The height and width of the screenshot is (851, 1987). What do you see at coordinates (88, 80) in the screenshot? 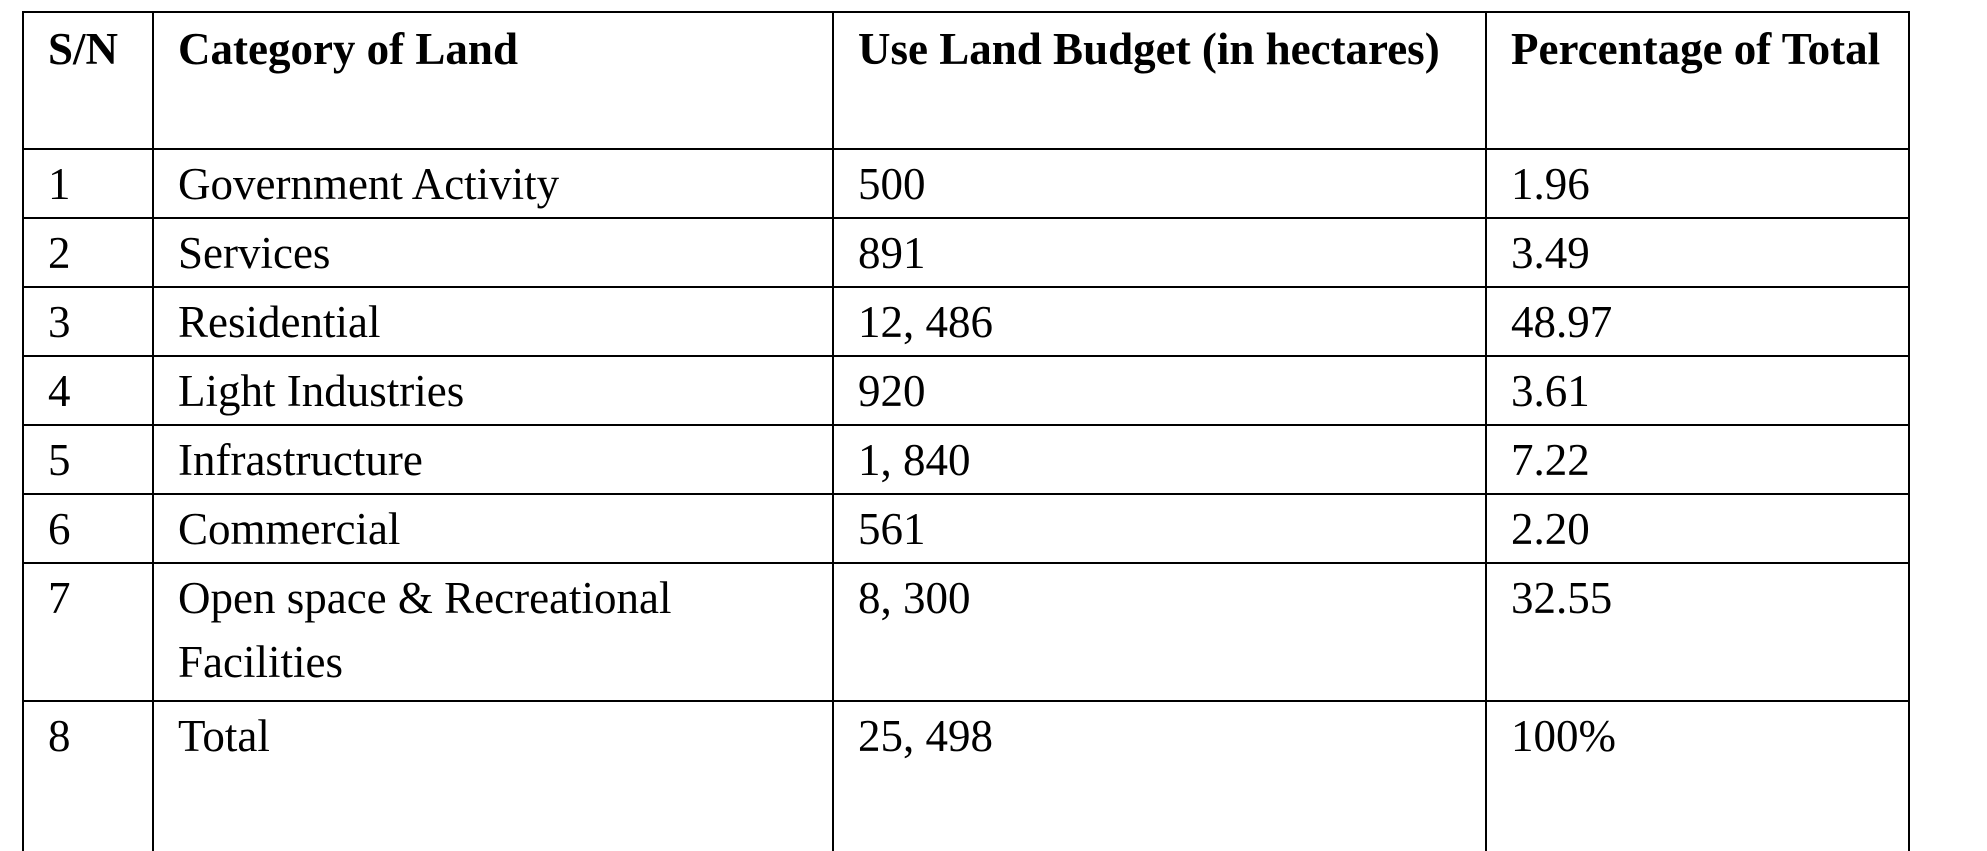
I see `header-sn: S/N` at bounding box center [88, 80].